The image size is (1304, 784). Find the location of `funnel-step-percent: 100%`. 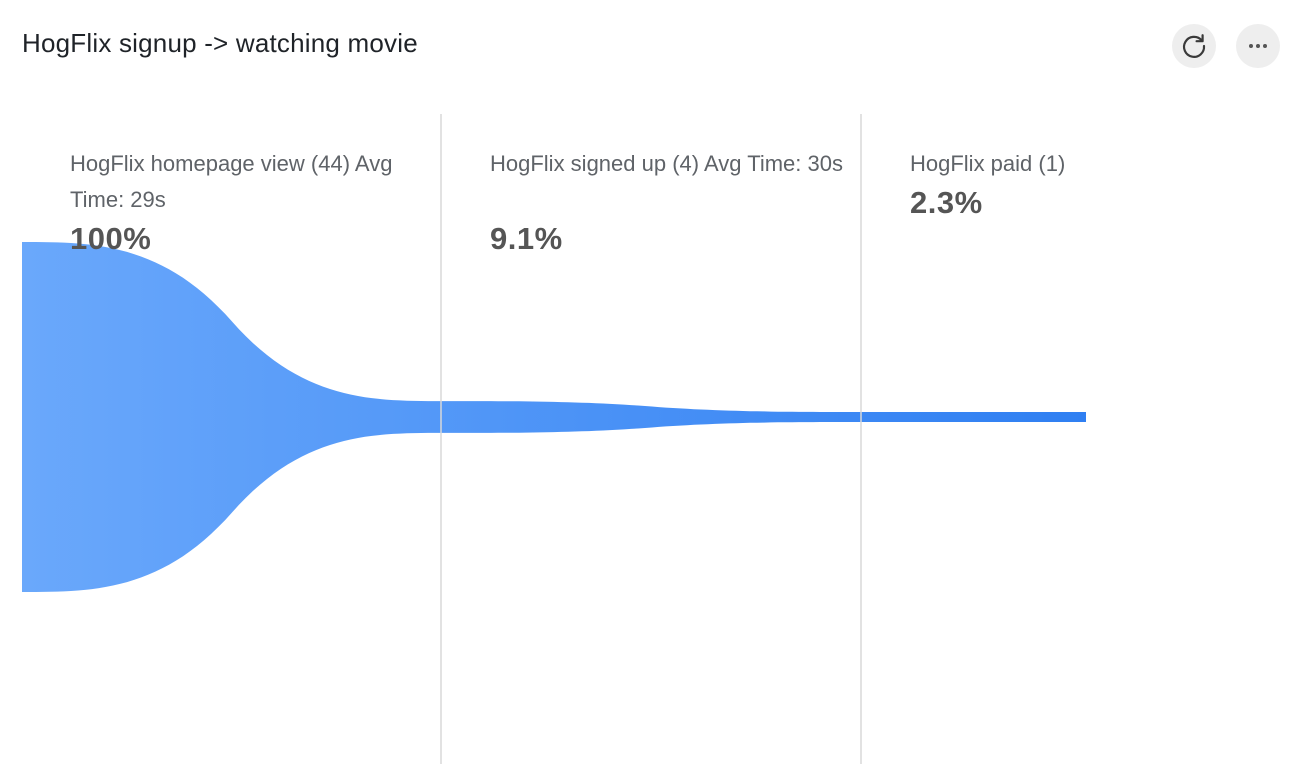

funnel-step-percent: 100% is located at coordinates (111, 238).